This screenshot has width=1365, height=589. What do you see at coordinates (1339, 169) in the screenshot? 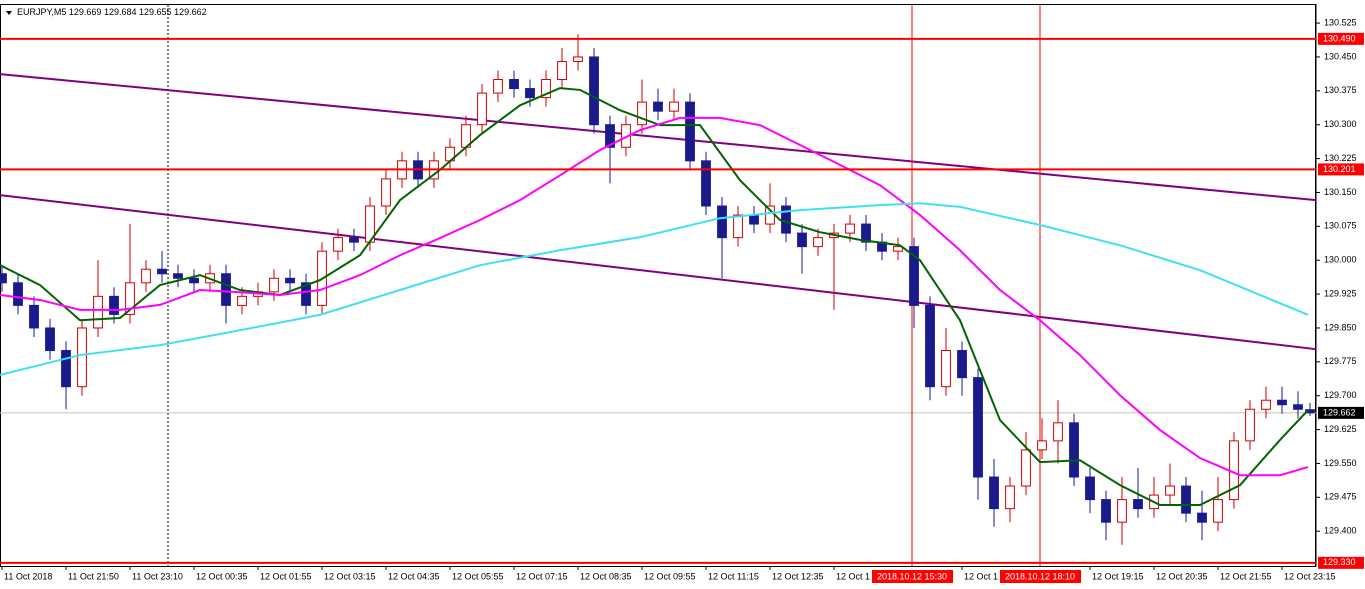
I see `level-label: 130.201` at bounding box center [1339, 169].